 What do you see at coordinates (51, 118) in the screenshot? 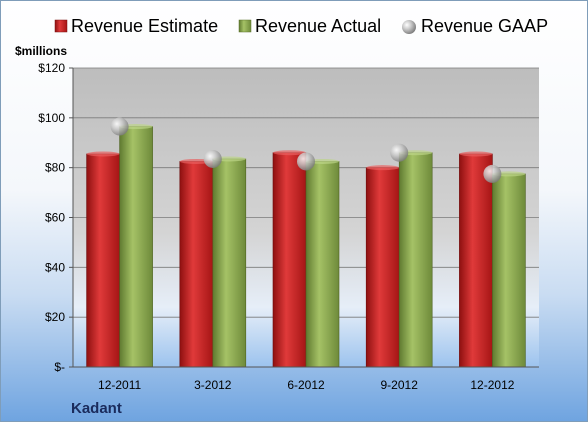
I see `y-tick-label: $100` at bounding box center [51, 118].